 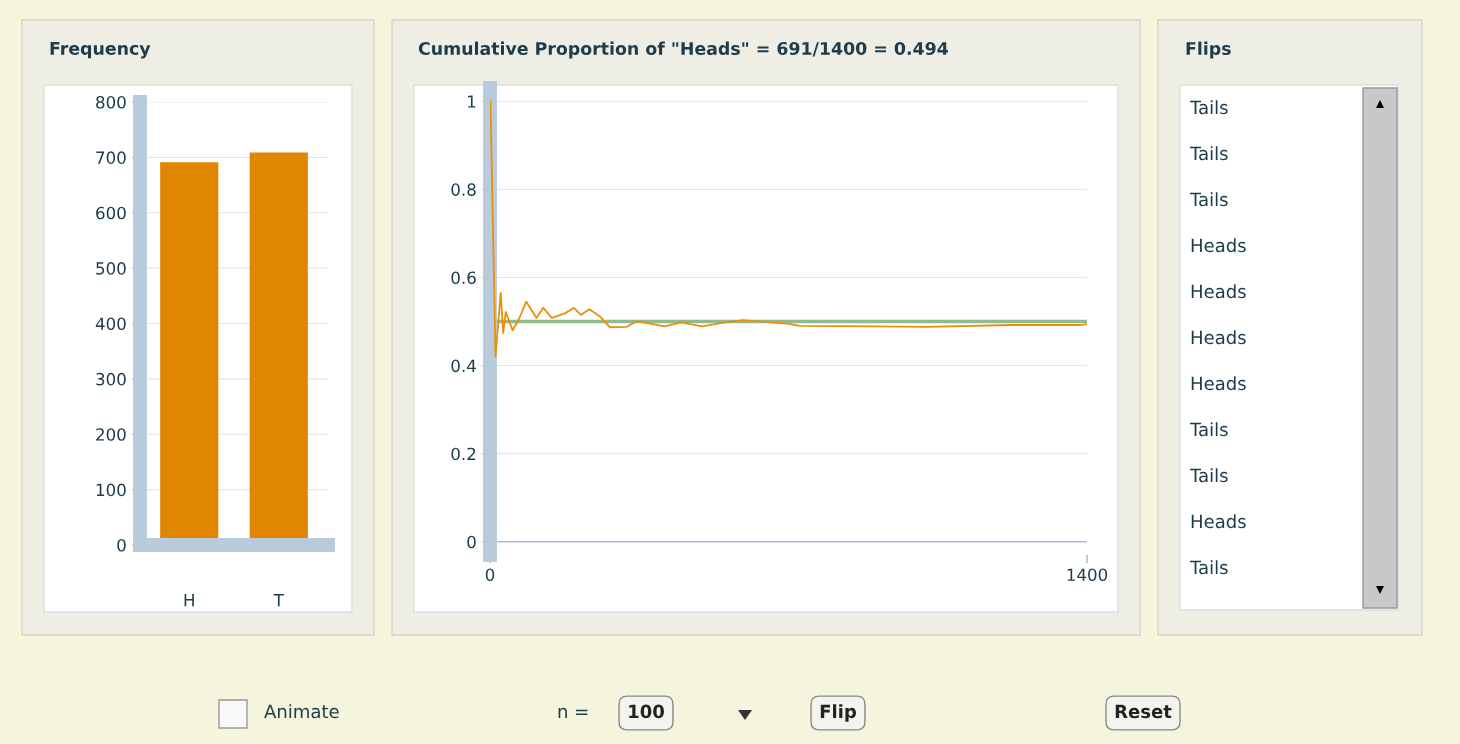 I want to click on x-tick-label: 1400, so click(x=1087, y=575).